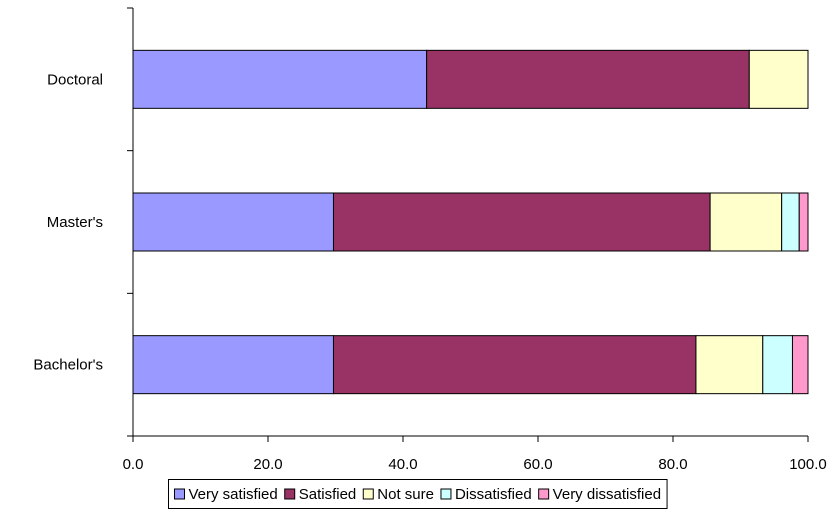  Describe the element at coordinates (75, 79) in the screenshot. I see `category-label: Doctoral` at that location.